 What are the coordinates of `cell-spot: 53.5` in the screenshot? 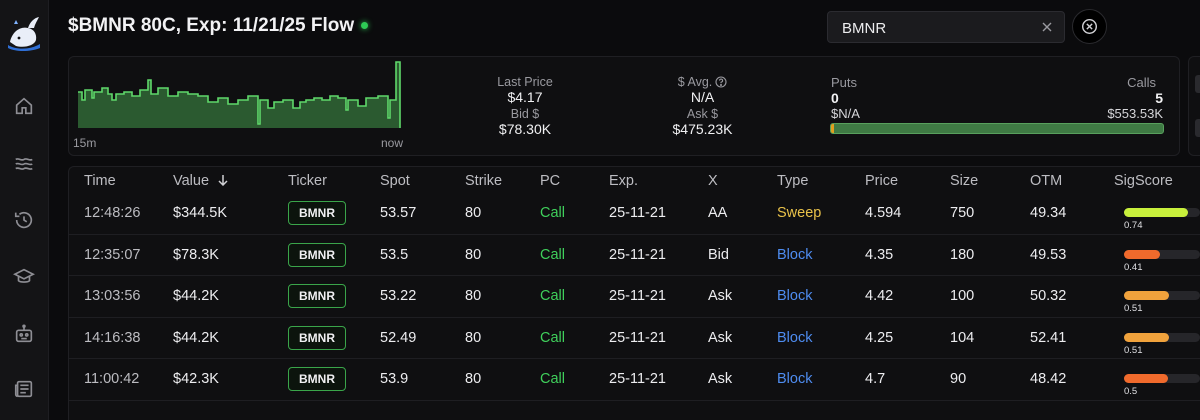 It's located at (394, 255).